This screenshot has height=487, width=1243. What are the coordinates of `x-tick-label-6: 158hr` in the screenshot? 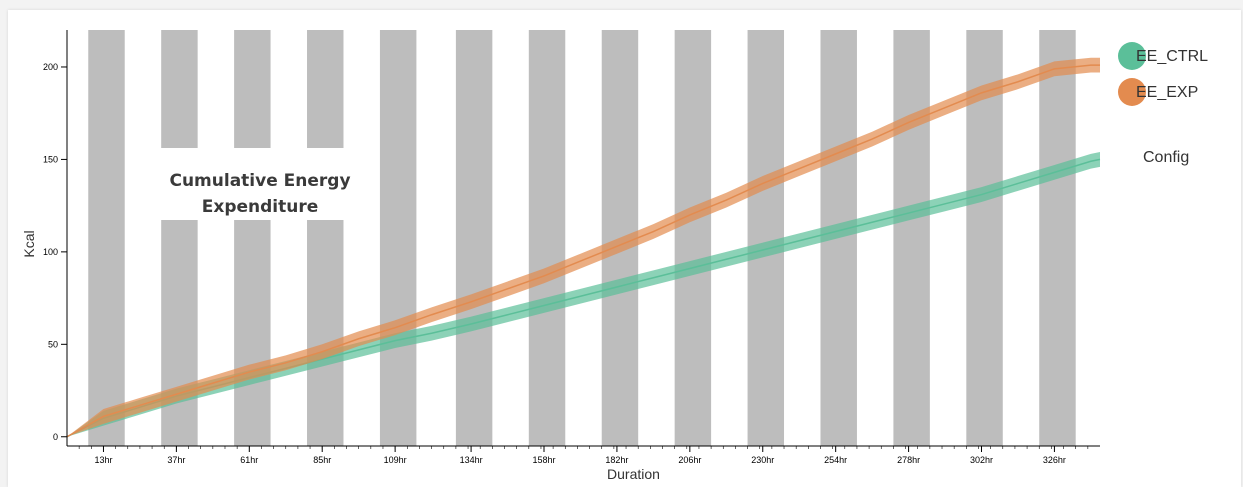 It's located at (543, 460).